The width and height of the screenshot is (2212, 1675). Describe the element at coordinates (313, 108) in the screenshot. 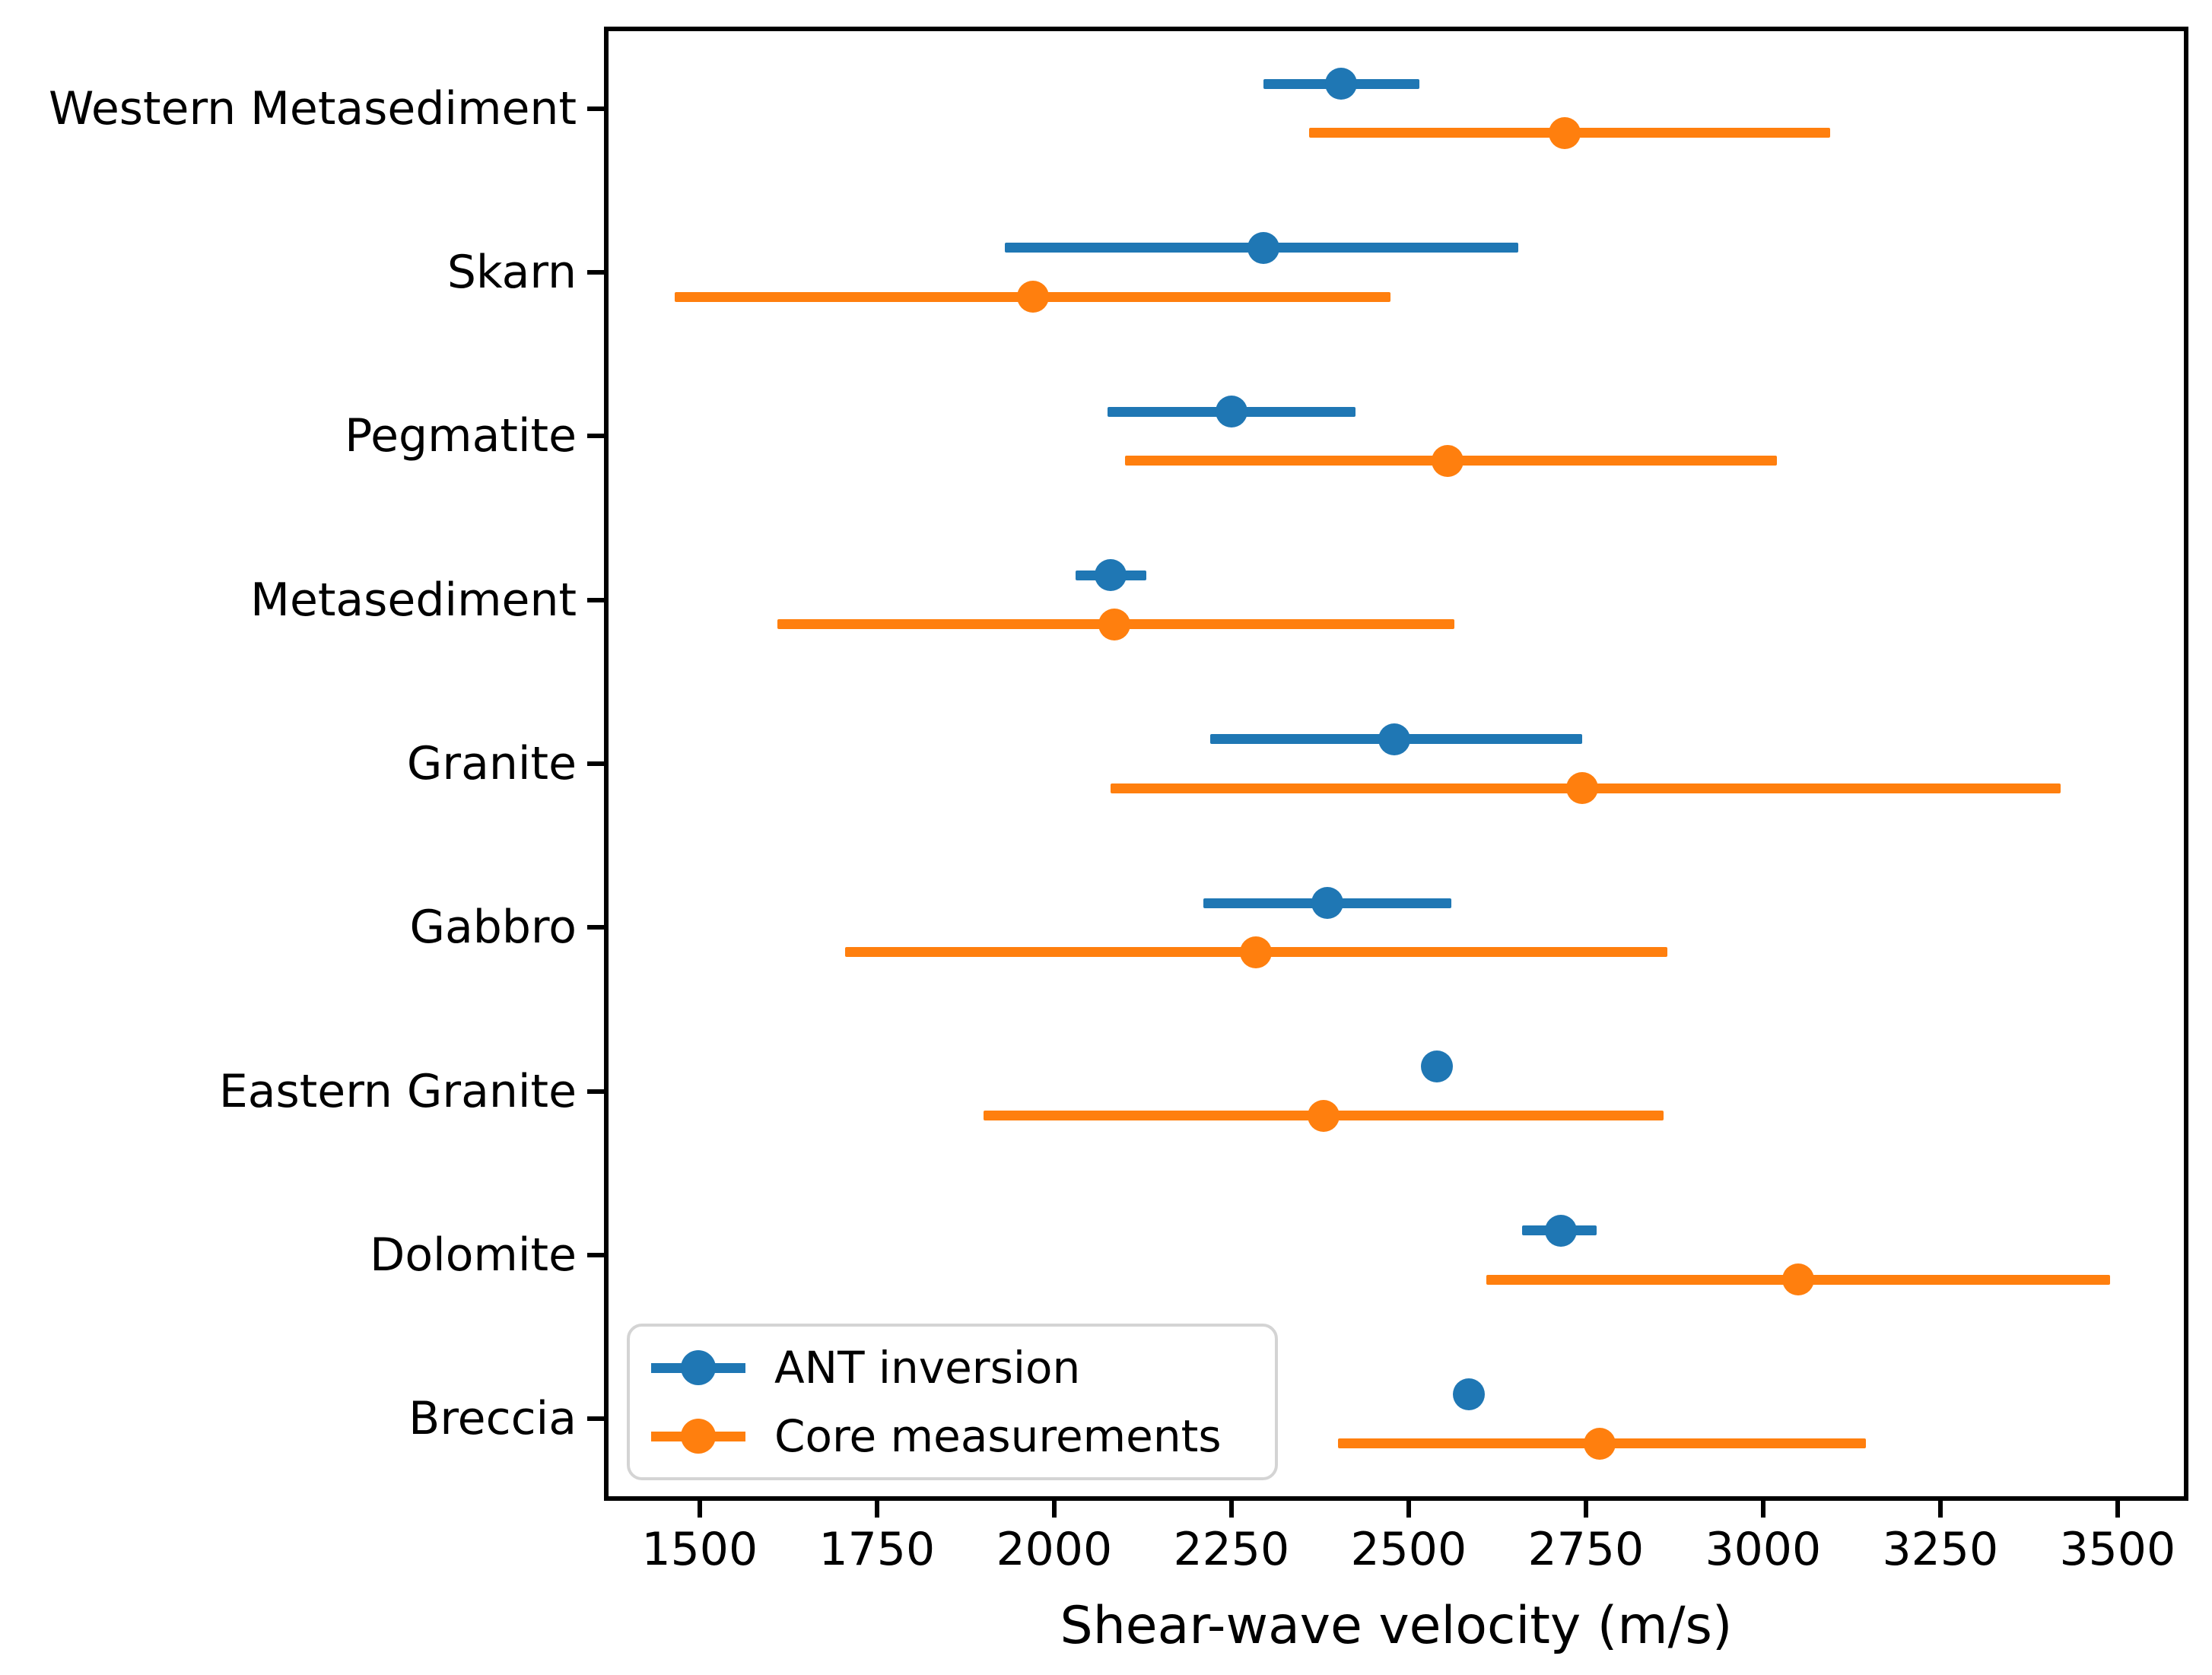

I see `y-tick-label: Western Metasediment` at that location.